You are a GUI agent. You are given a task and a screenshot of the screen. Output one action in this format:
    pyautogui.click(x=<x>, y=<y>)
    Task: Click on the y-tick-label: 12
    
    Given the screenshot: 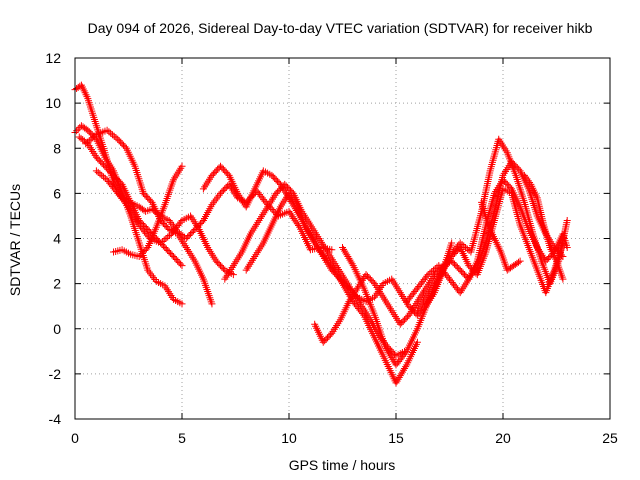 What is the action you would take?
    pyautogui.click(x=53, y=58)
    